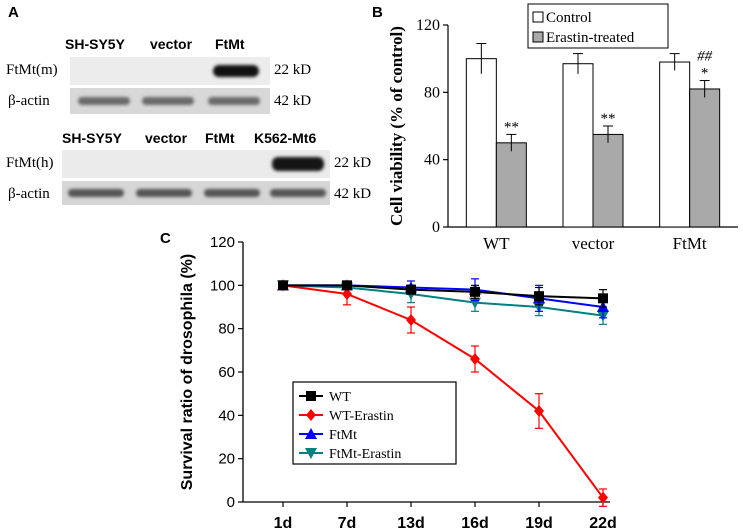  Describe the element at coordinates (396, 126) in the screenshot. I see `y-axis-label: Cell viability (% of control)` at that location.